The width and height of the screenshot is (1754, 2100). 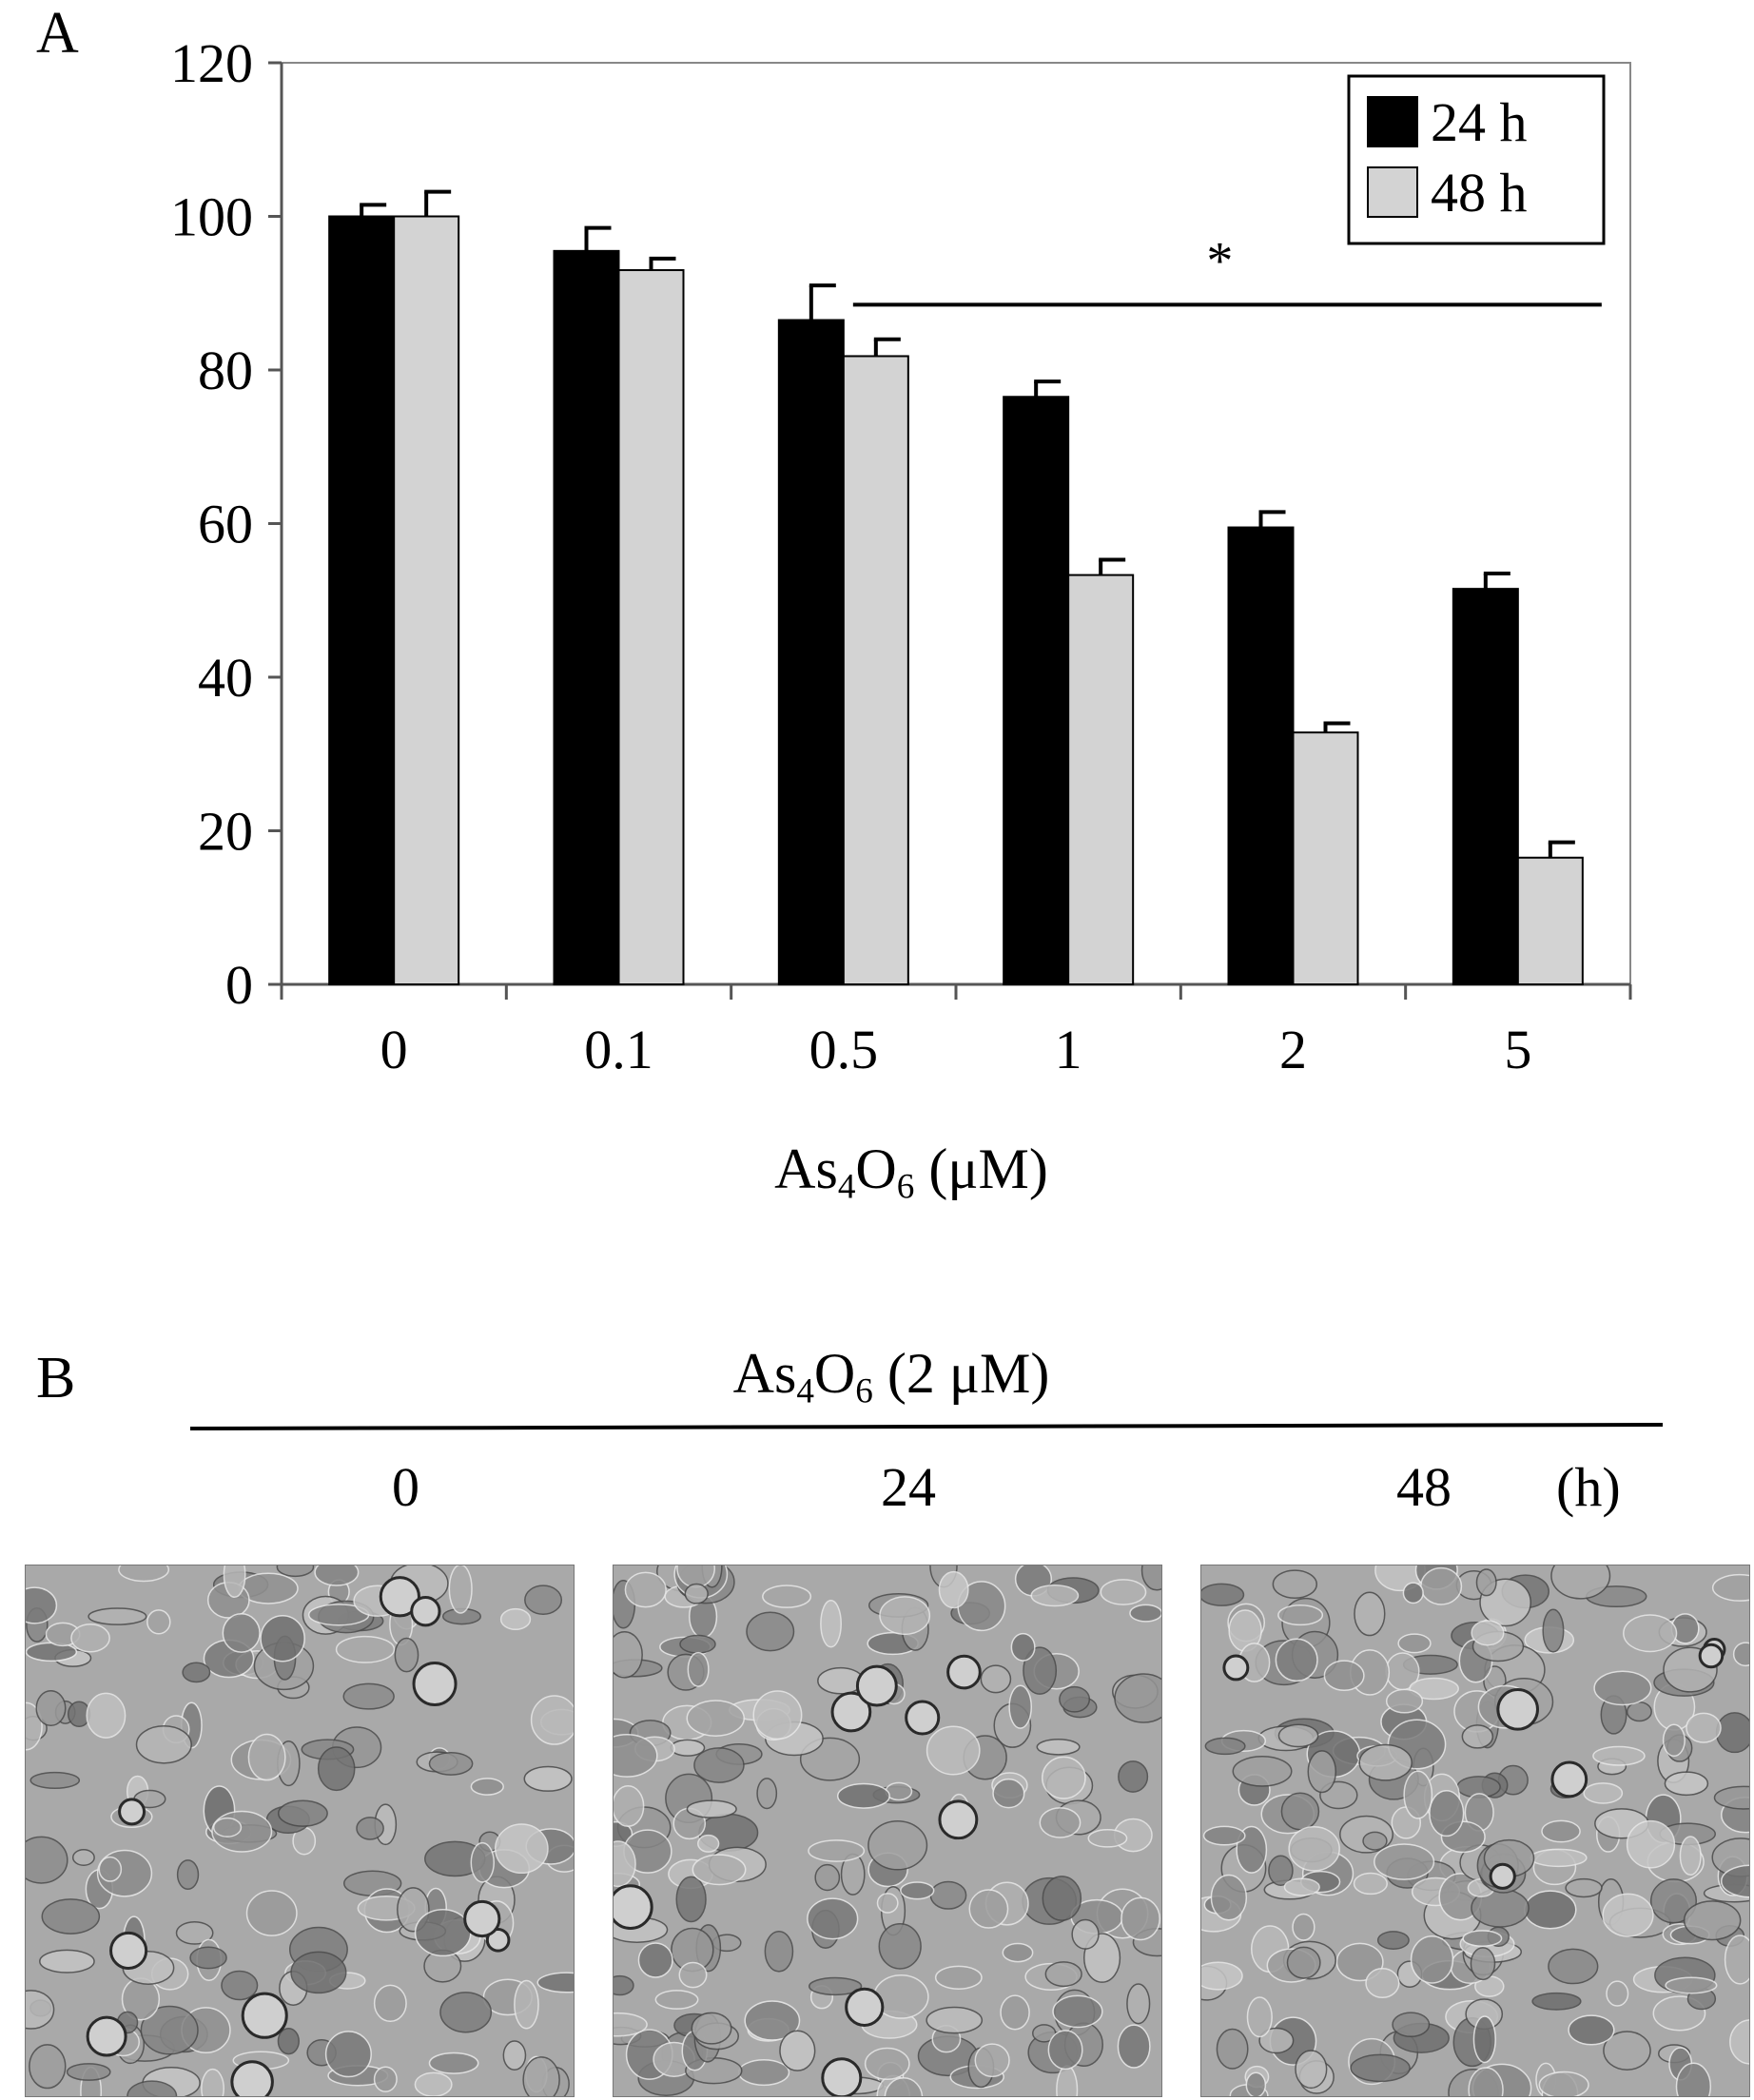 I want to click on y-tick-label-20: 20, so click(x=225, y=832).